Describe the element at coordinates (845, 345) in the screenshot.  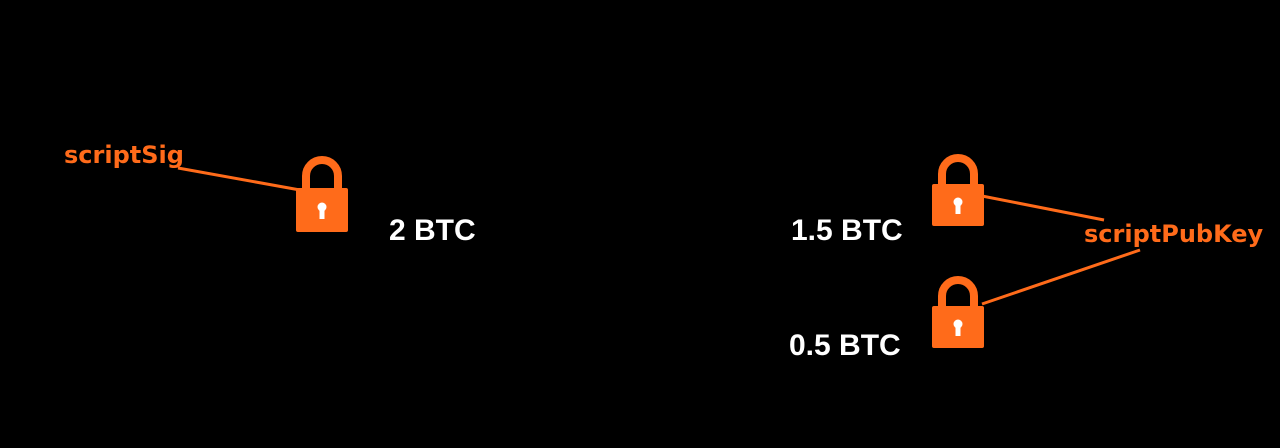
I see `output-amount-2: 0.5 BTC` at that location.